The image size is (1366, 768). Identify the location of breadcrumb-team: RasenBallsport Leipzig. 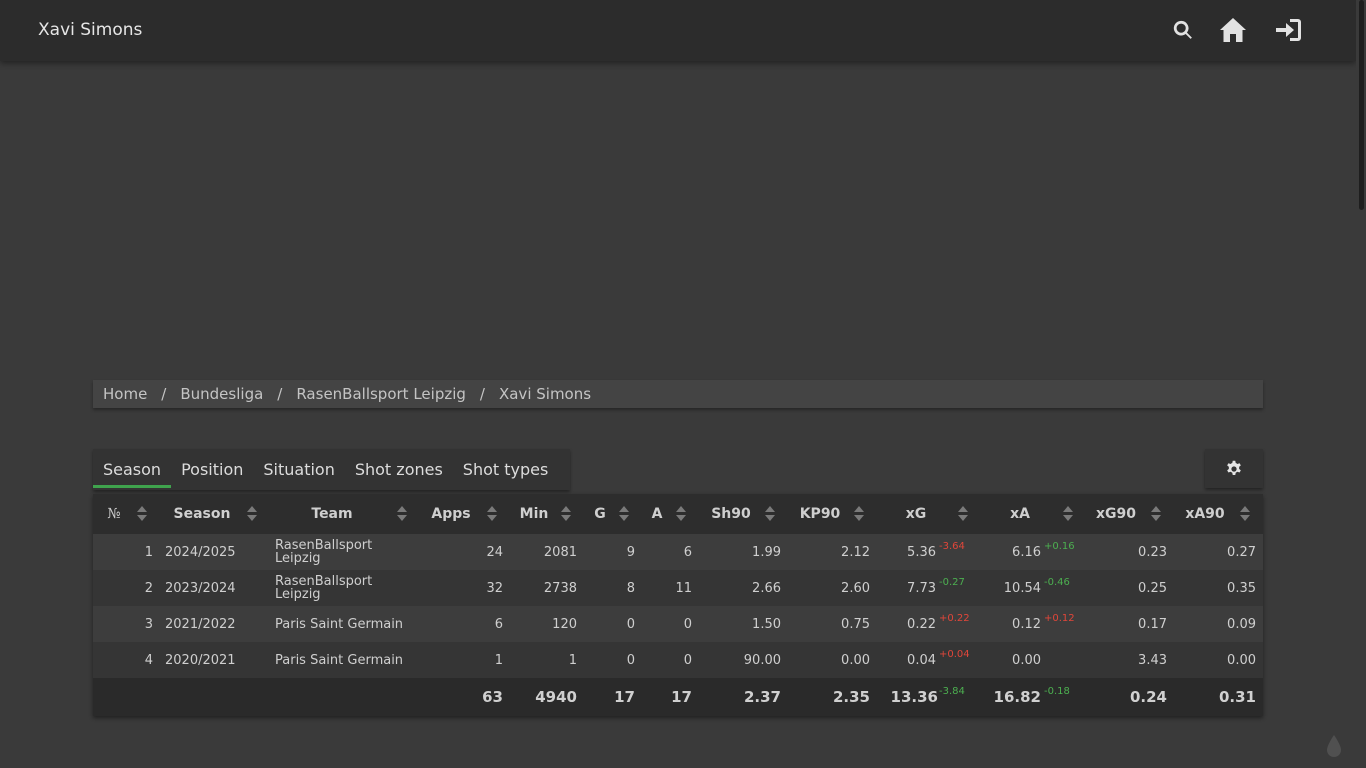
(381, 394).